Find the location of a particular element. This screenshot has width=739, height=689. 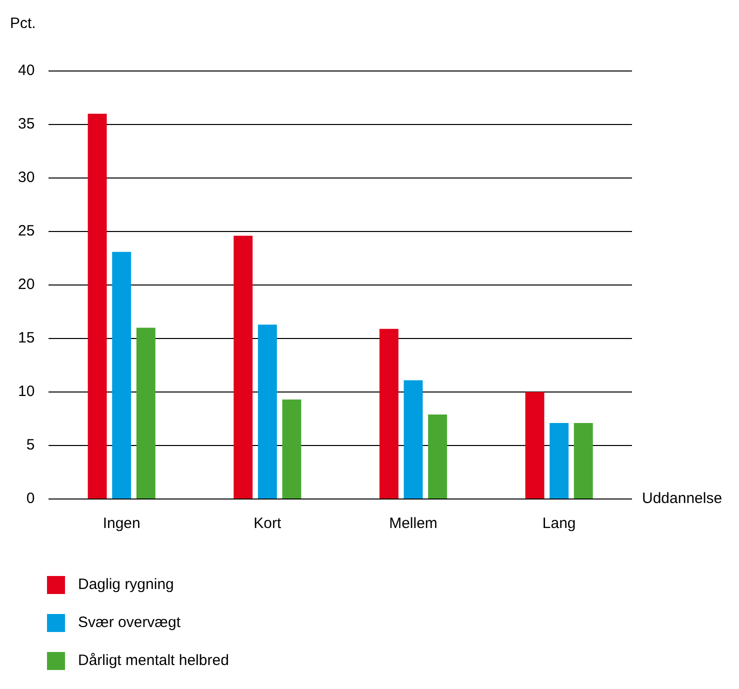

x-tick-label: Ingen is located at coordinates (121, 523).